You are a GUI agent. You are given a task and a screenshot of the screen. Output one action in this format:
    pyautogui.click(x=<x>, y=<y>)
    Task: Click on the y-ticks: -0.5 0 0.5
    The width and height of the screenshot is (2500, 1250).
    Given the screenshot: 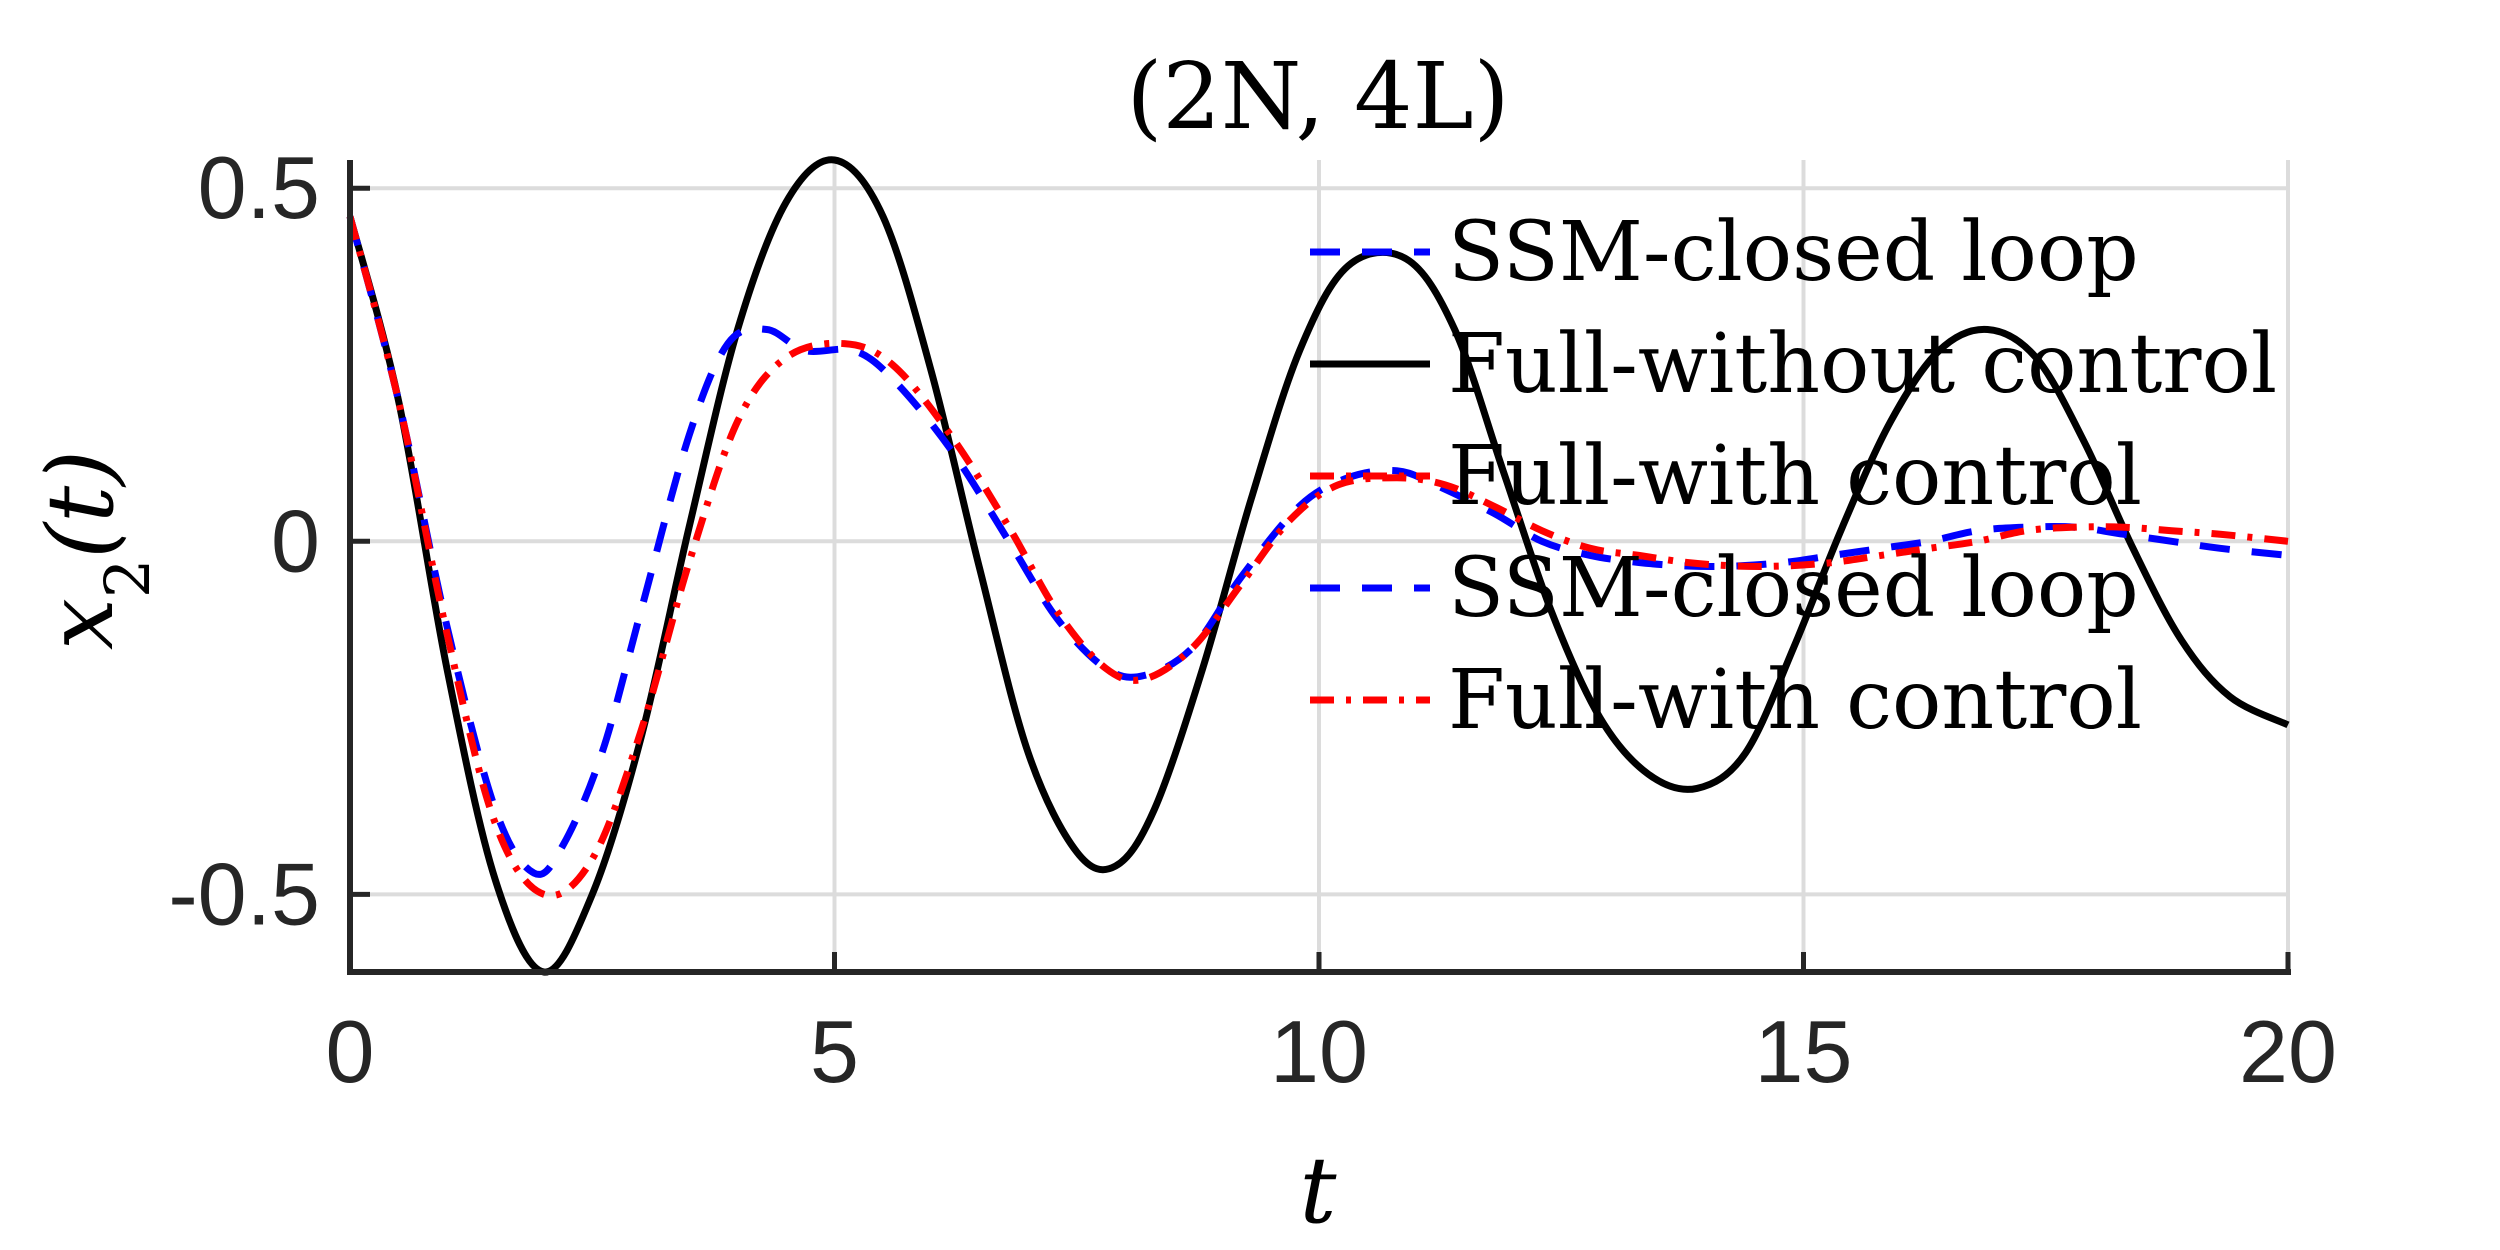 What is the action you would take?
    pyautogui.click(x=269, y=540)
    